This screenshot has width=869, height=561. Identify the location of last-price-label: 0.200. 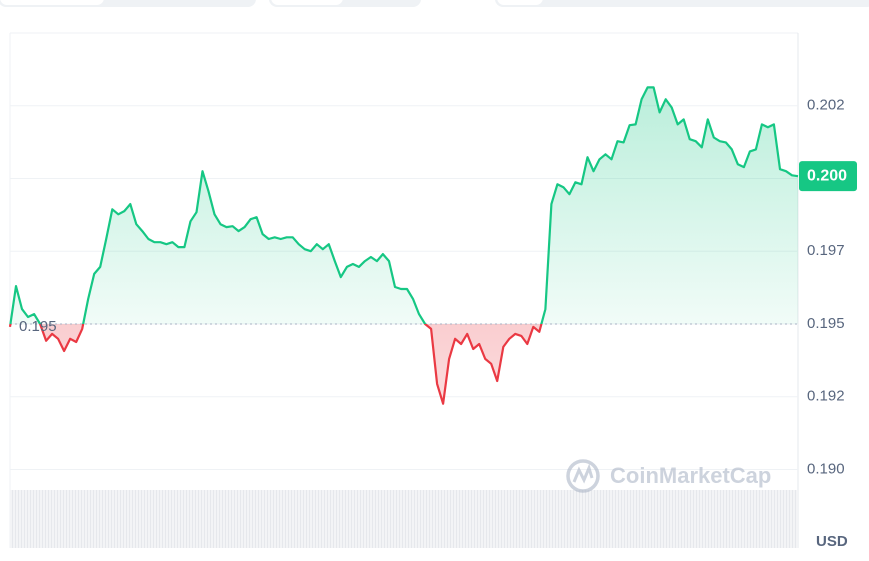
(827, 175).